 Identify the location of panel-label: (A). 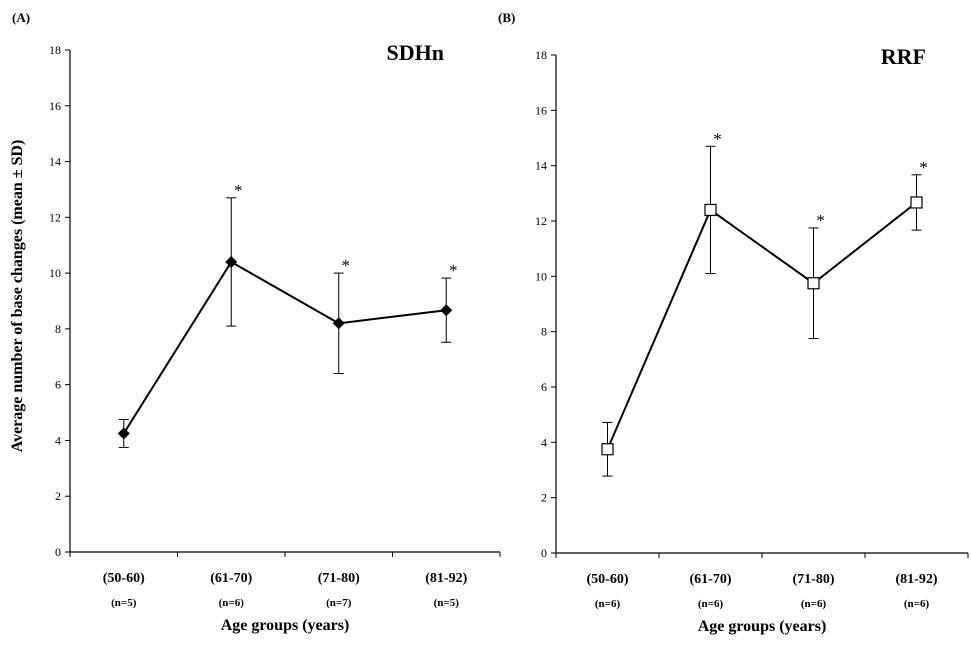
(21, 17).